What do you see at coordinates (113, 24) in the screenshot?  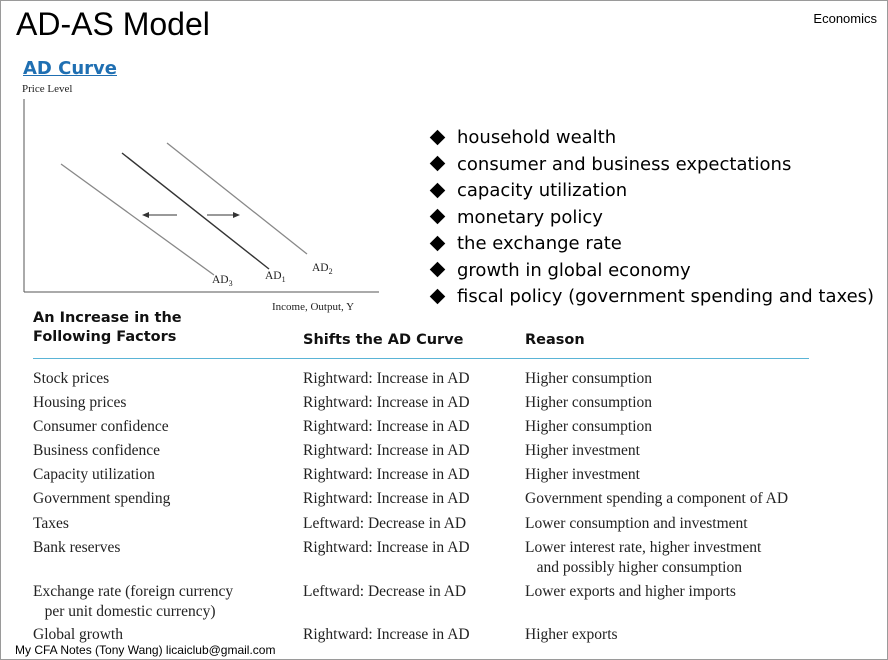 I see `slide-title: AD-AS Model` at bounding box center [113, 24].